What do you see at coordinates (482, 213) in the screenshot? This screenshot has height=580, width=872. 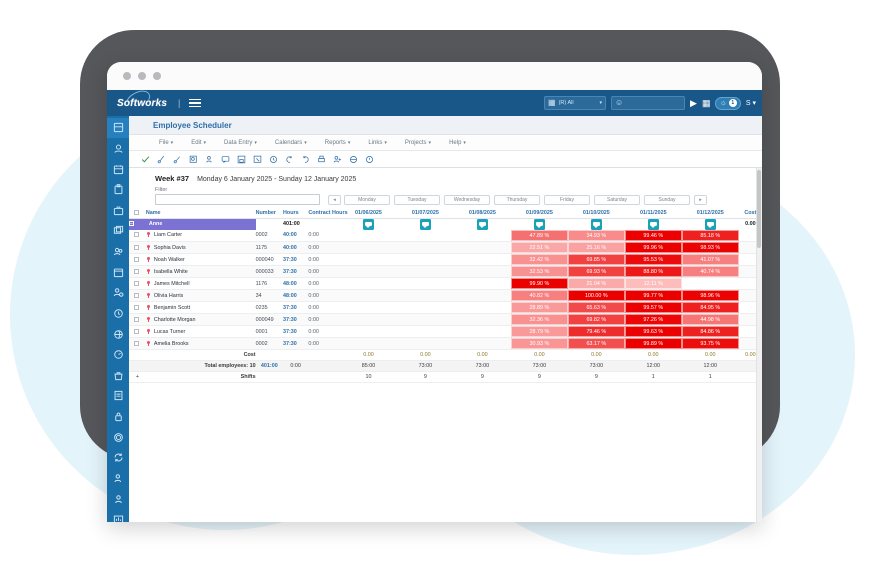 I see `col-header-date-3: 01/08/2025` at bounding box center [482, 213].